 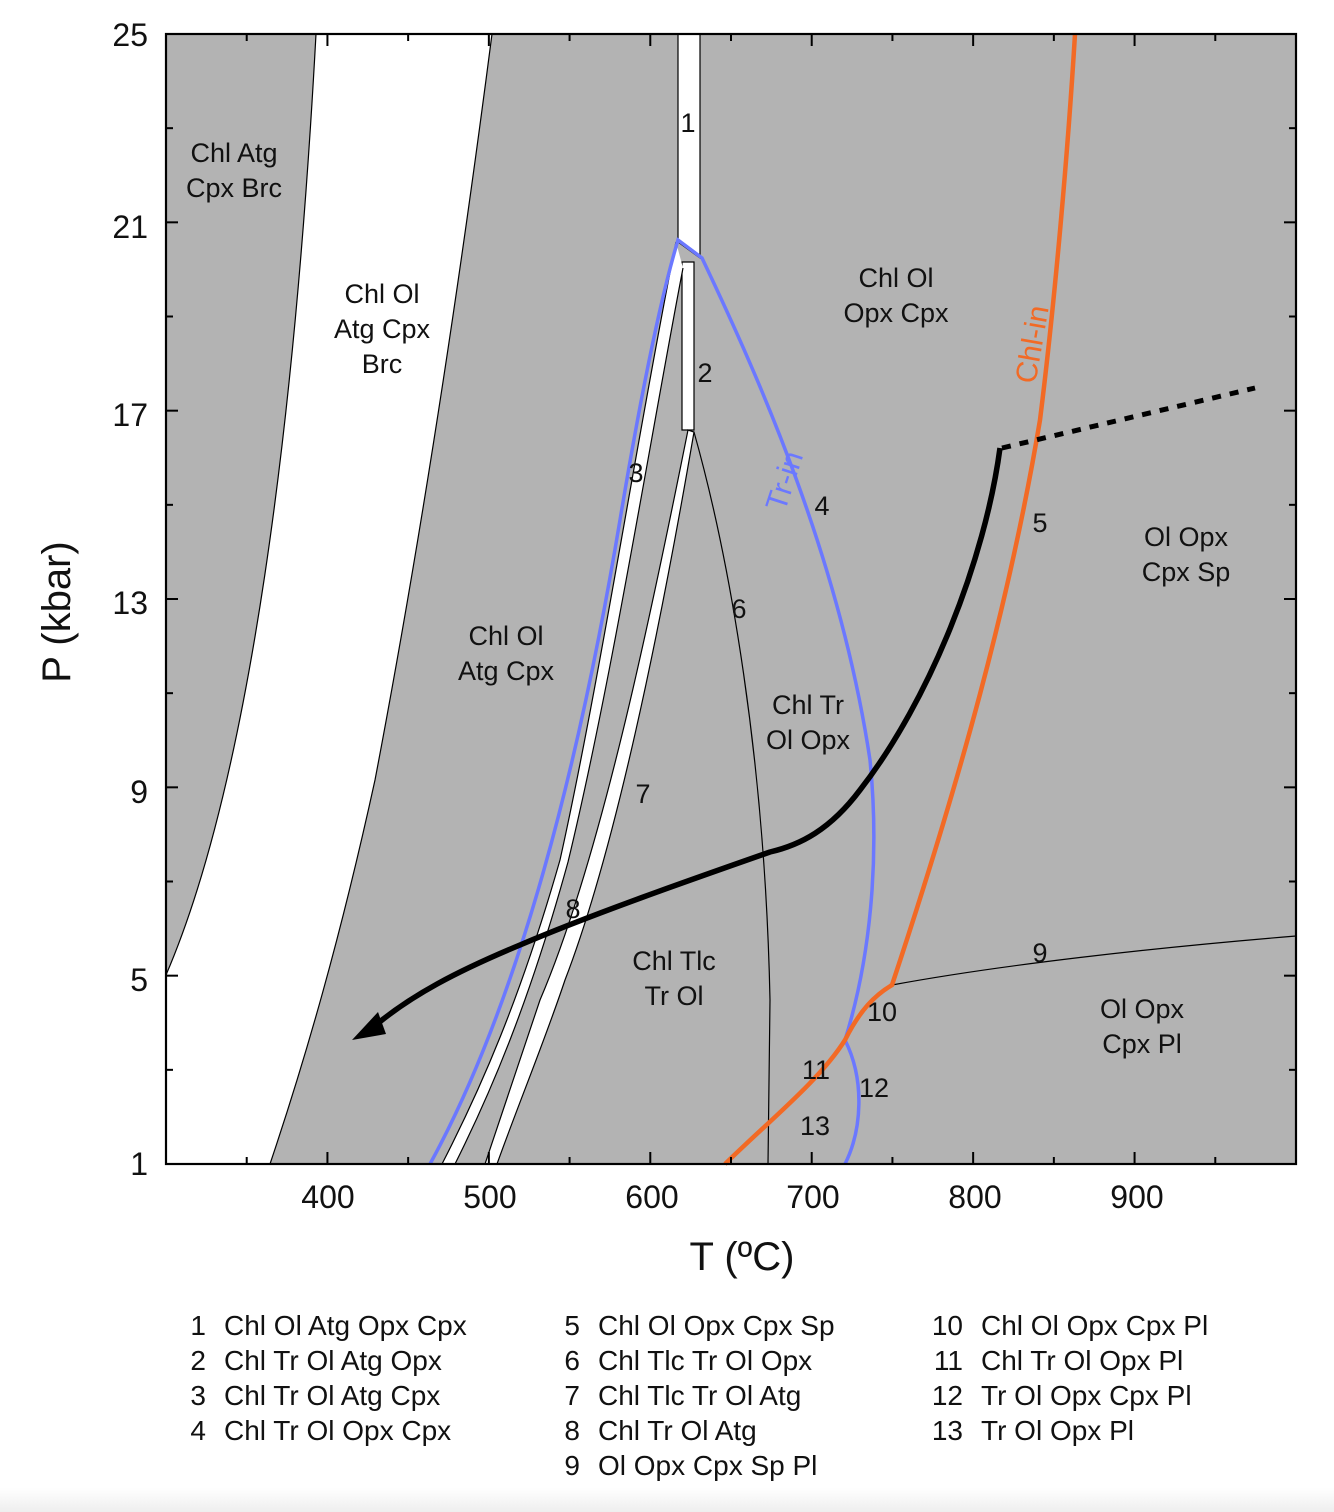 I want to click on legend-entry: Chl Tr Ol Opx Pl, so click(x=1082, y=1360).